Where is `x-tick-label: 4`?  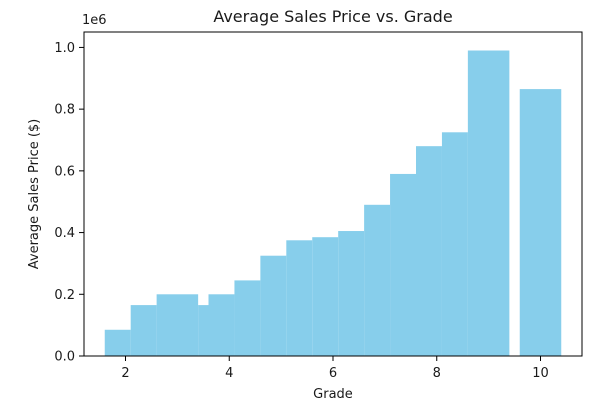
x-tick-label: 4 is located at coordinates (229, 373).